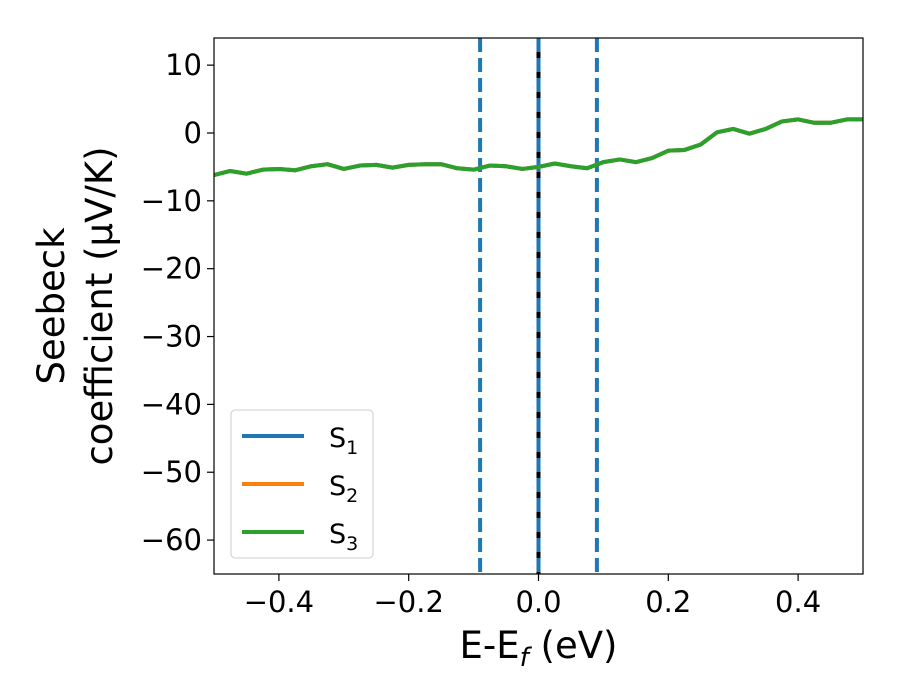 The image size is (900, 700). I want to click on y-tick-label: 10, so click(183, 65).